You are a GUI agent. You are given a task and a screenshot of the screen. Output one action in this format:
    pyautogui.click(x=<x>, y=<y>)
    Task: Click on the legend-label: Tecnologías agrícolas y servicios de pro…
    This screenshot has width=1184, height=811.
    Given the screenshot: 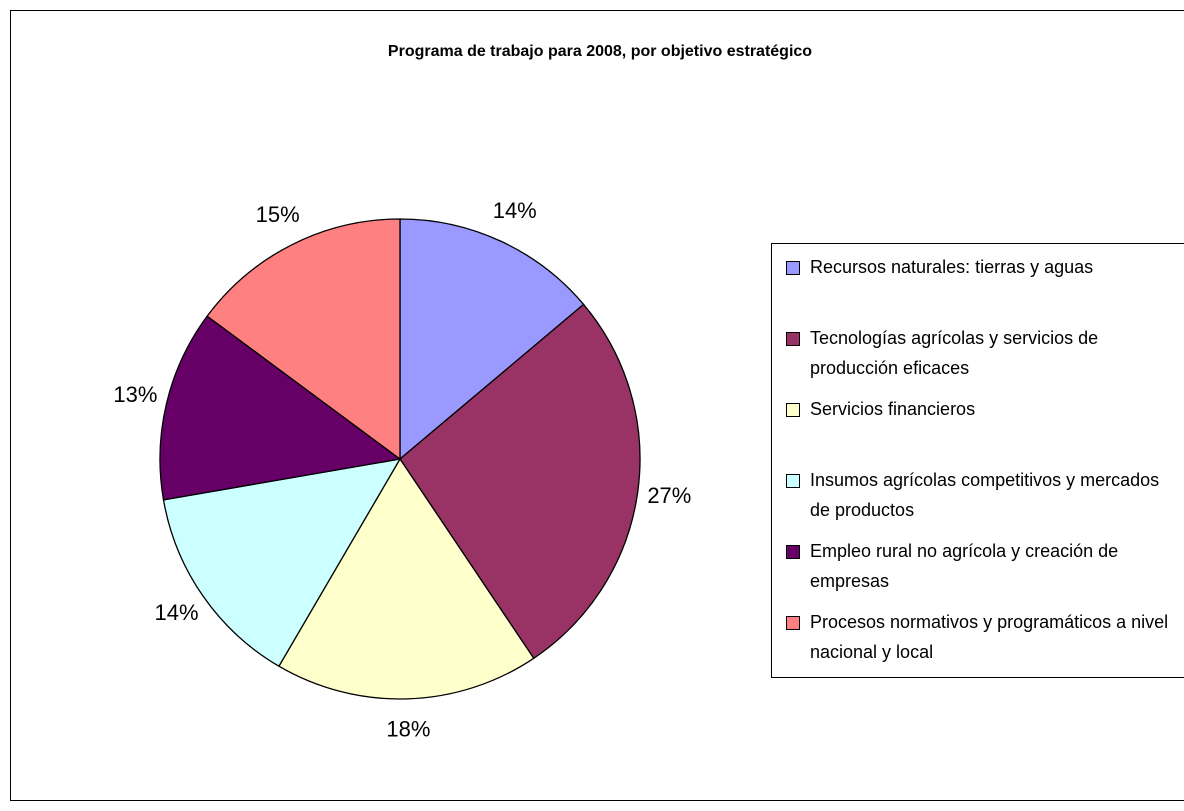 What is the action you would take?
    pyautogui.click(x=954, y=353)
    